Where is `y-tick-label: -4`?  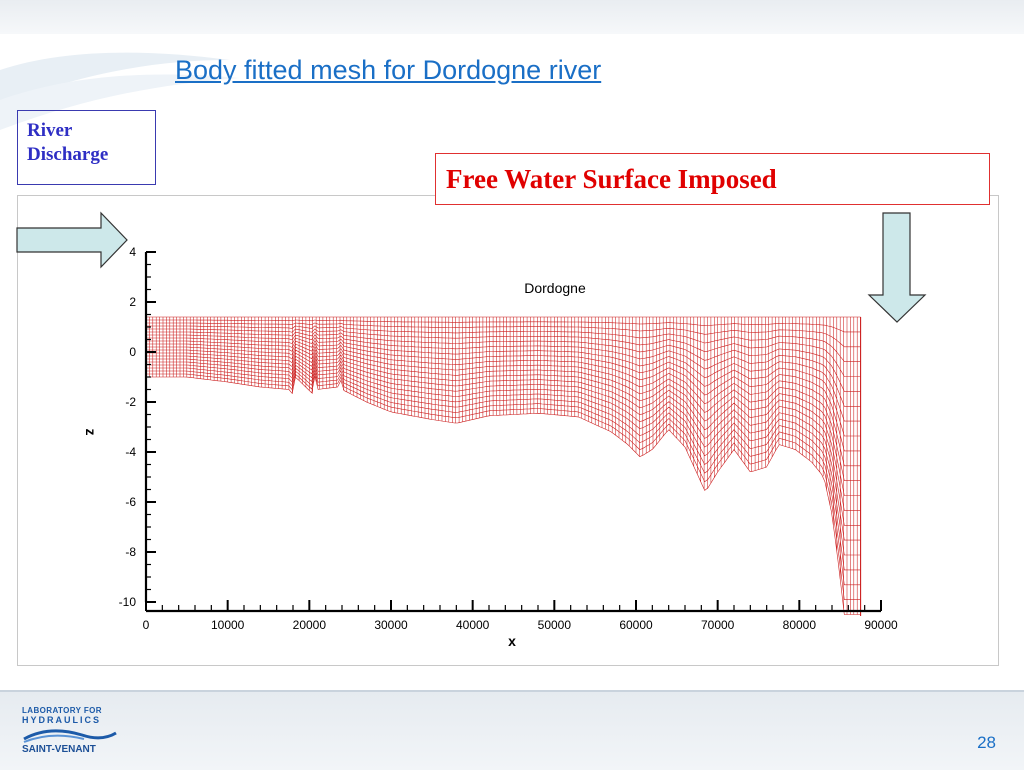
y-tick-label: -4 is located at coordinates (130, 452).